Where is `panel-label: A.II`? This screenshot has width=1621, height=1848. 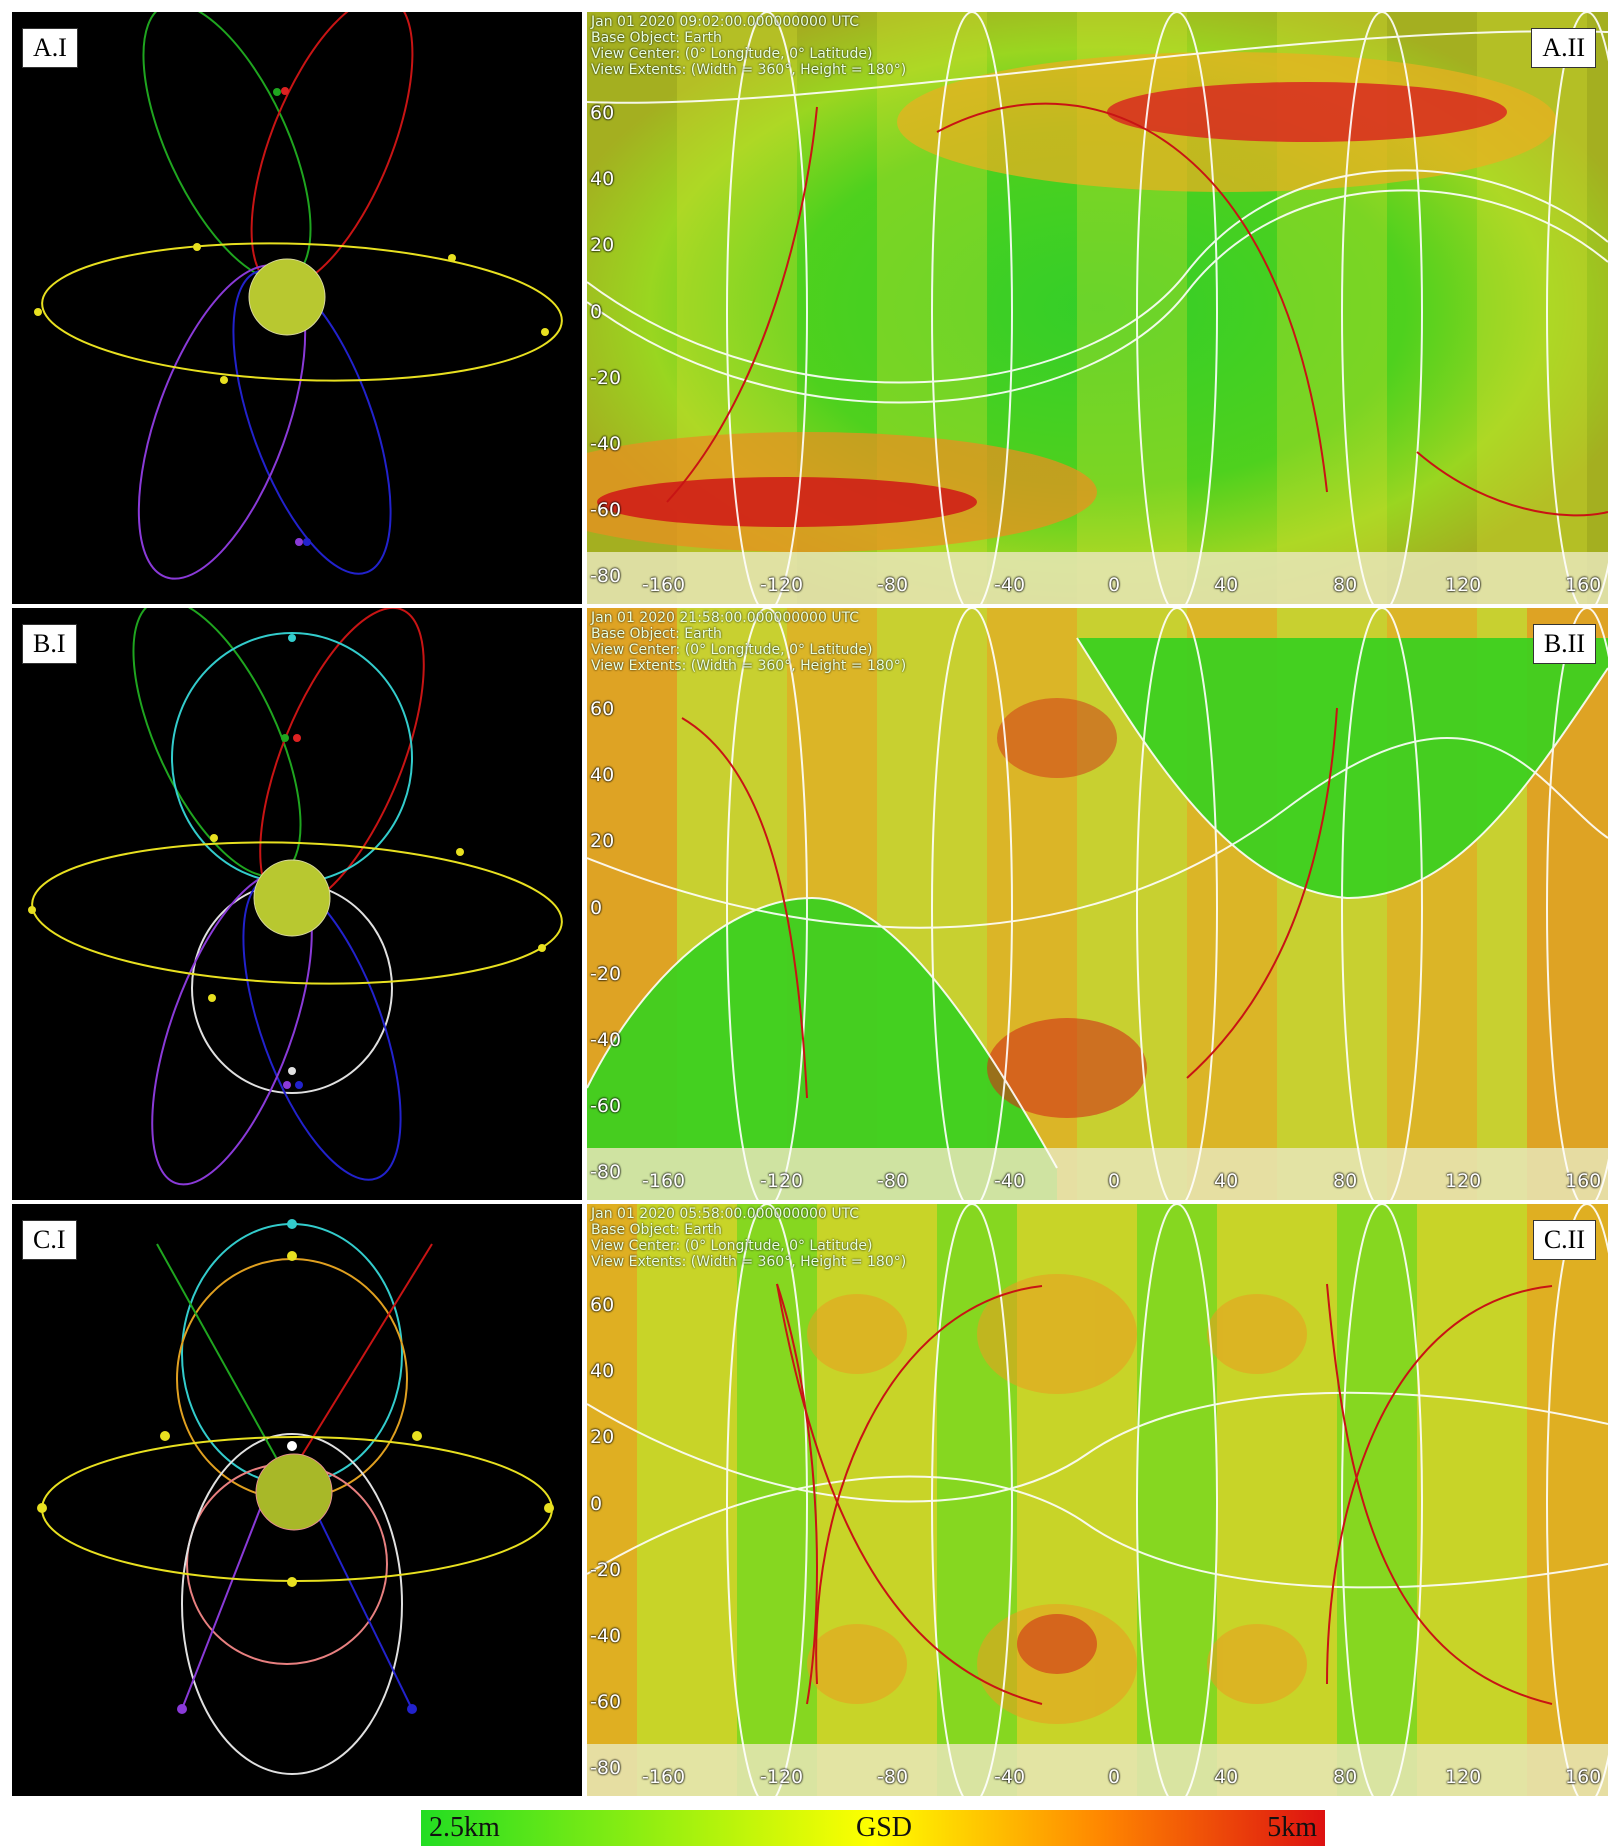 panel-label: A.II is located at coordinates (1563, 48).